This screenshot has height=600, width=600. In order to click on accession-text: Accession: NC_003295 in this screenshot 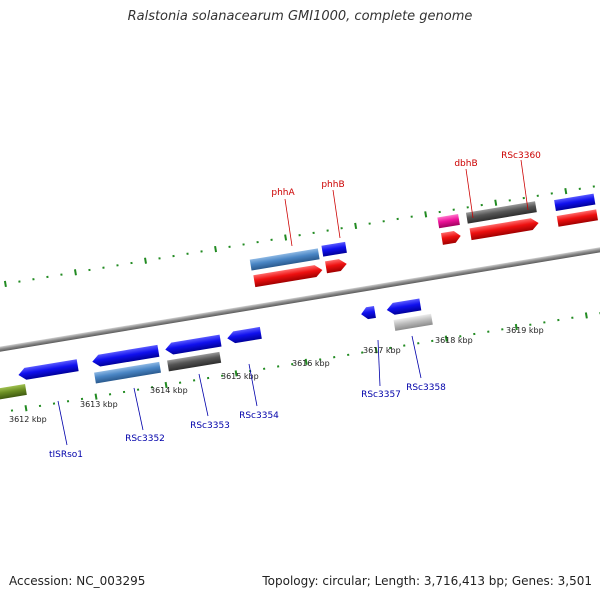, I will do `click(77, 581)`.